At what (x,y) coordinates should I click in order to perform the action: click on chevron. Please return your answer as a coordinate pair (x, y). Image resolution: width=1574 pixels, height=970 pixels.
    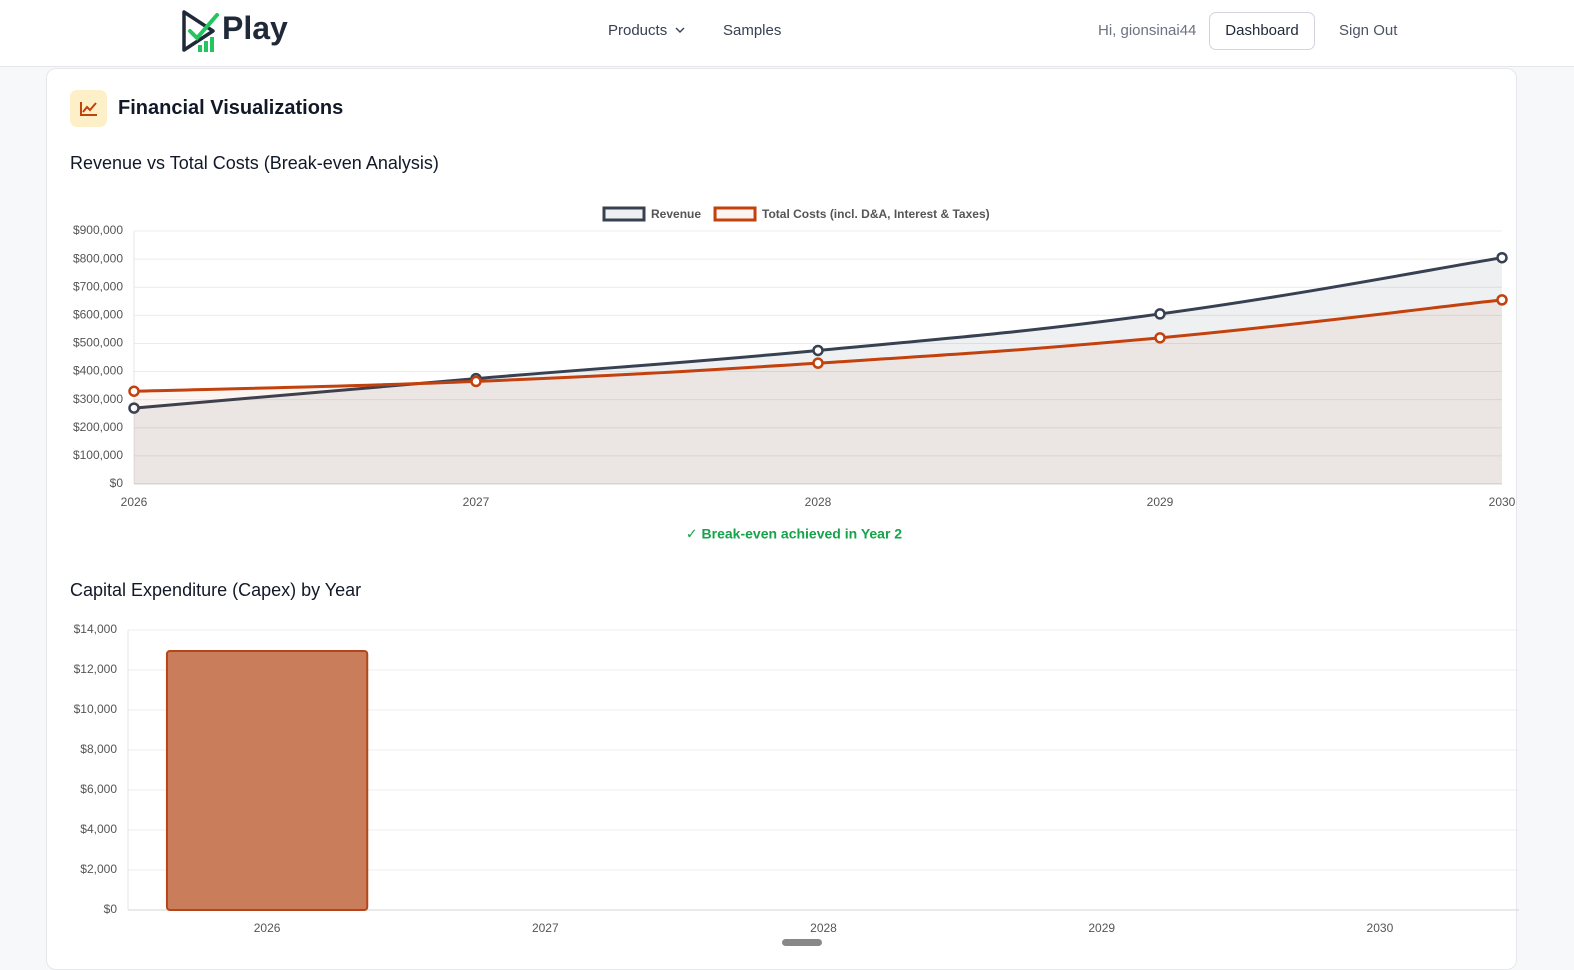
    Looking at the image, I should click on (680, 30).